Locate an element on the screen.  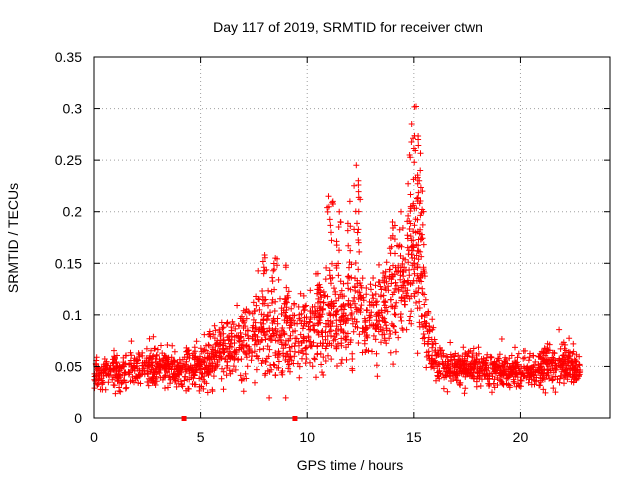
y-tick-label: 0.3 is located at coordinates (73, 109).